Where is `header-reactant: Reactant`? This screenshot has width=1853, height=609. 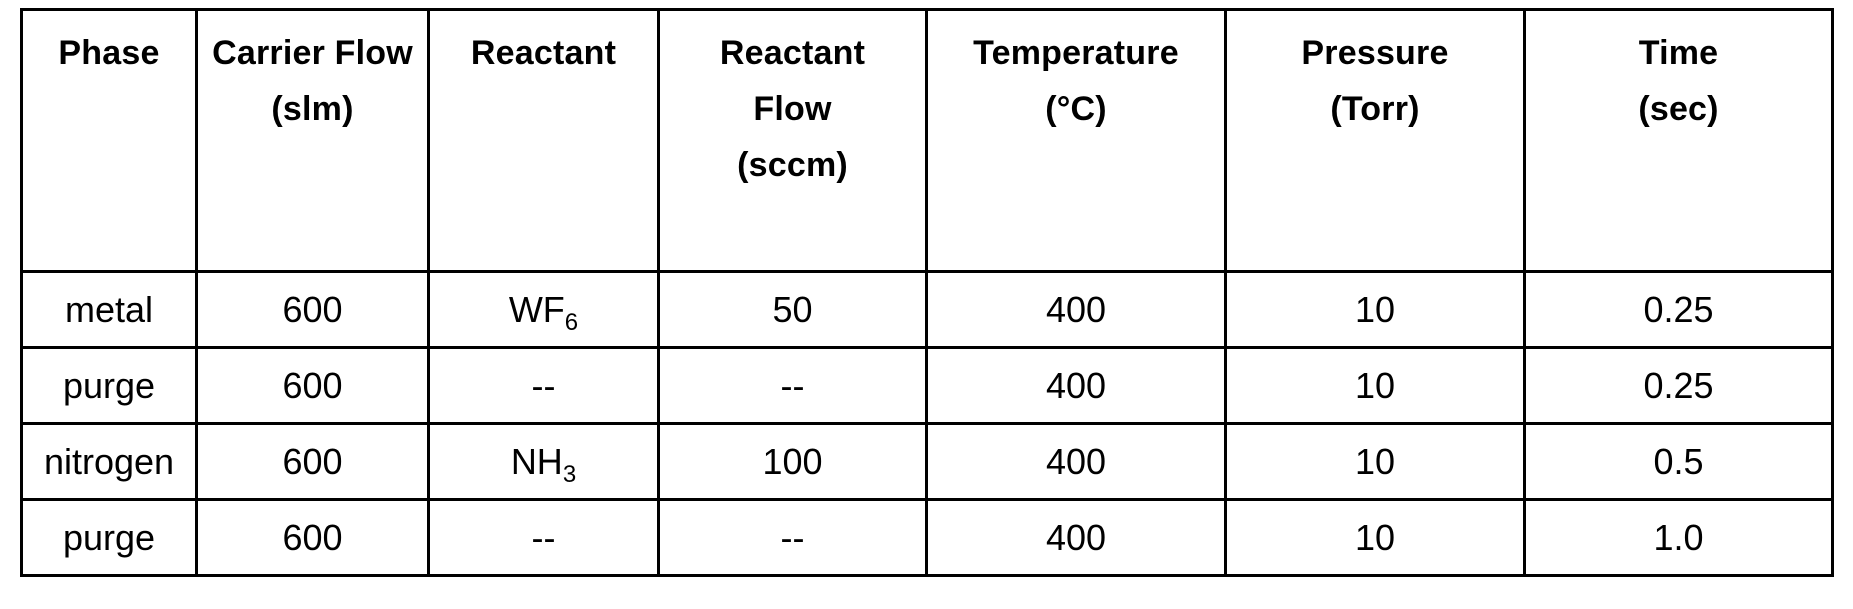
header-reactant: Reactant is located at coordinates (543, 140).